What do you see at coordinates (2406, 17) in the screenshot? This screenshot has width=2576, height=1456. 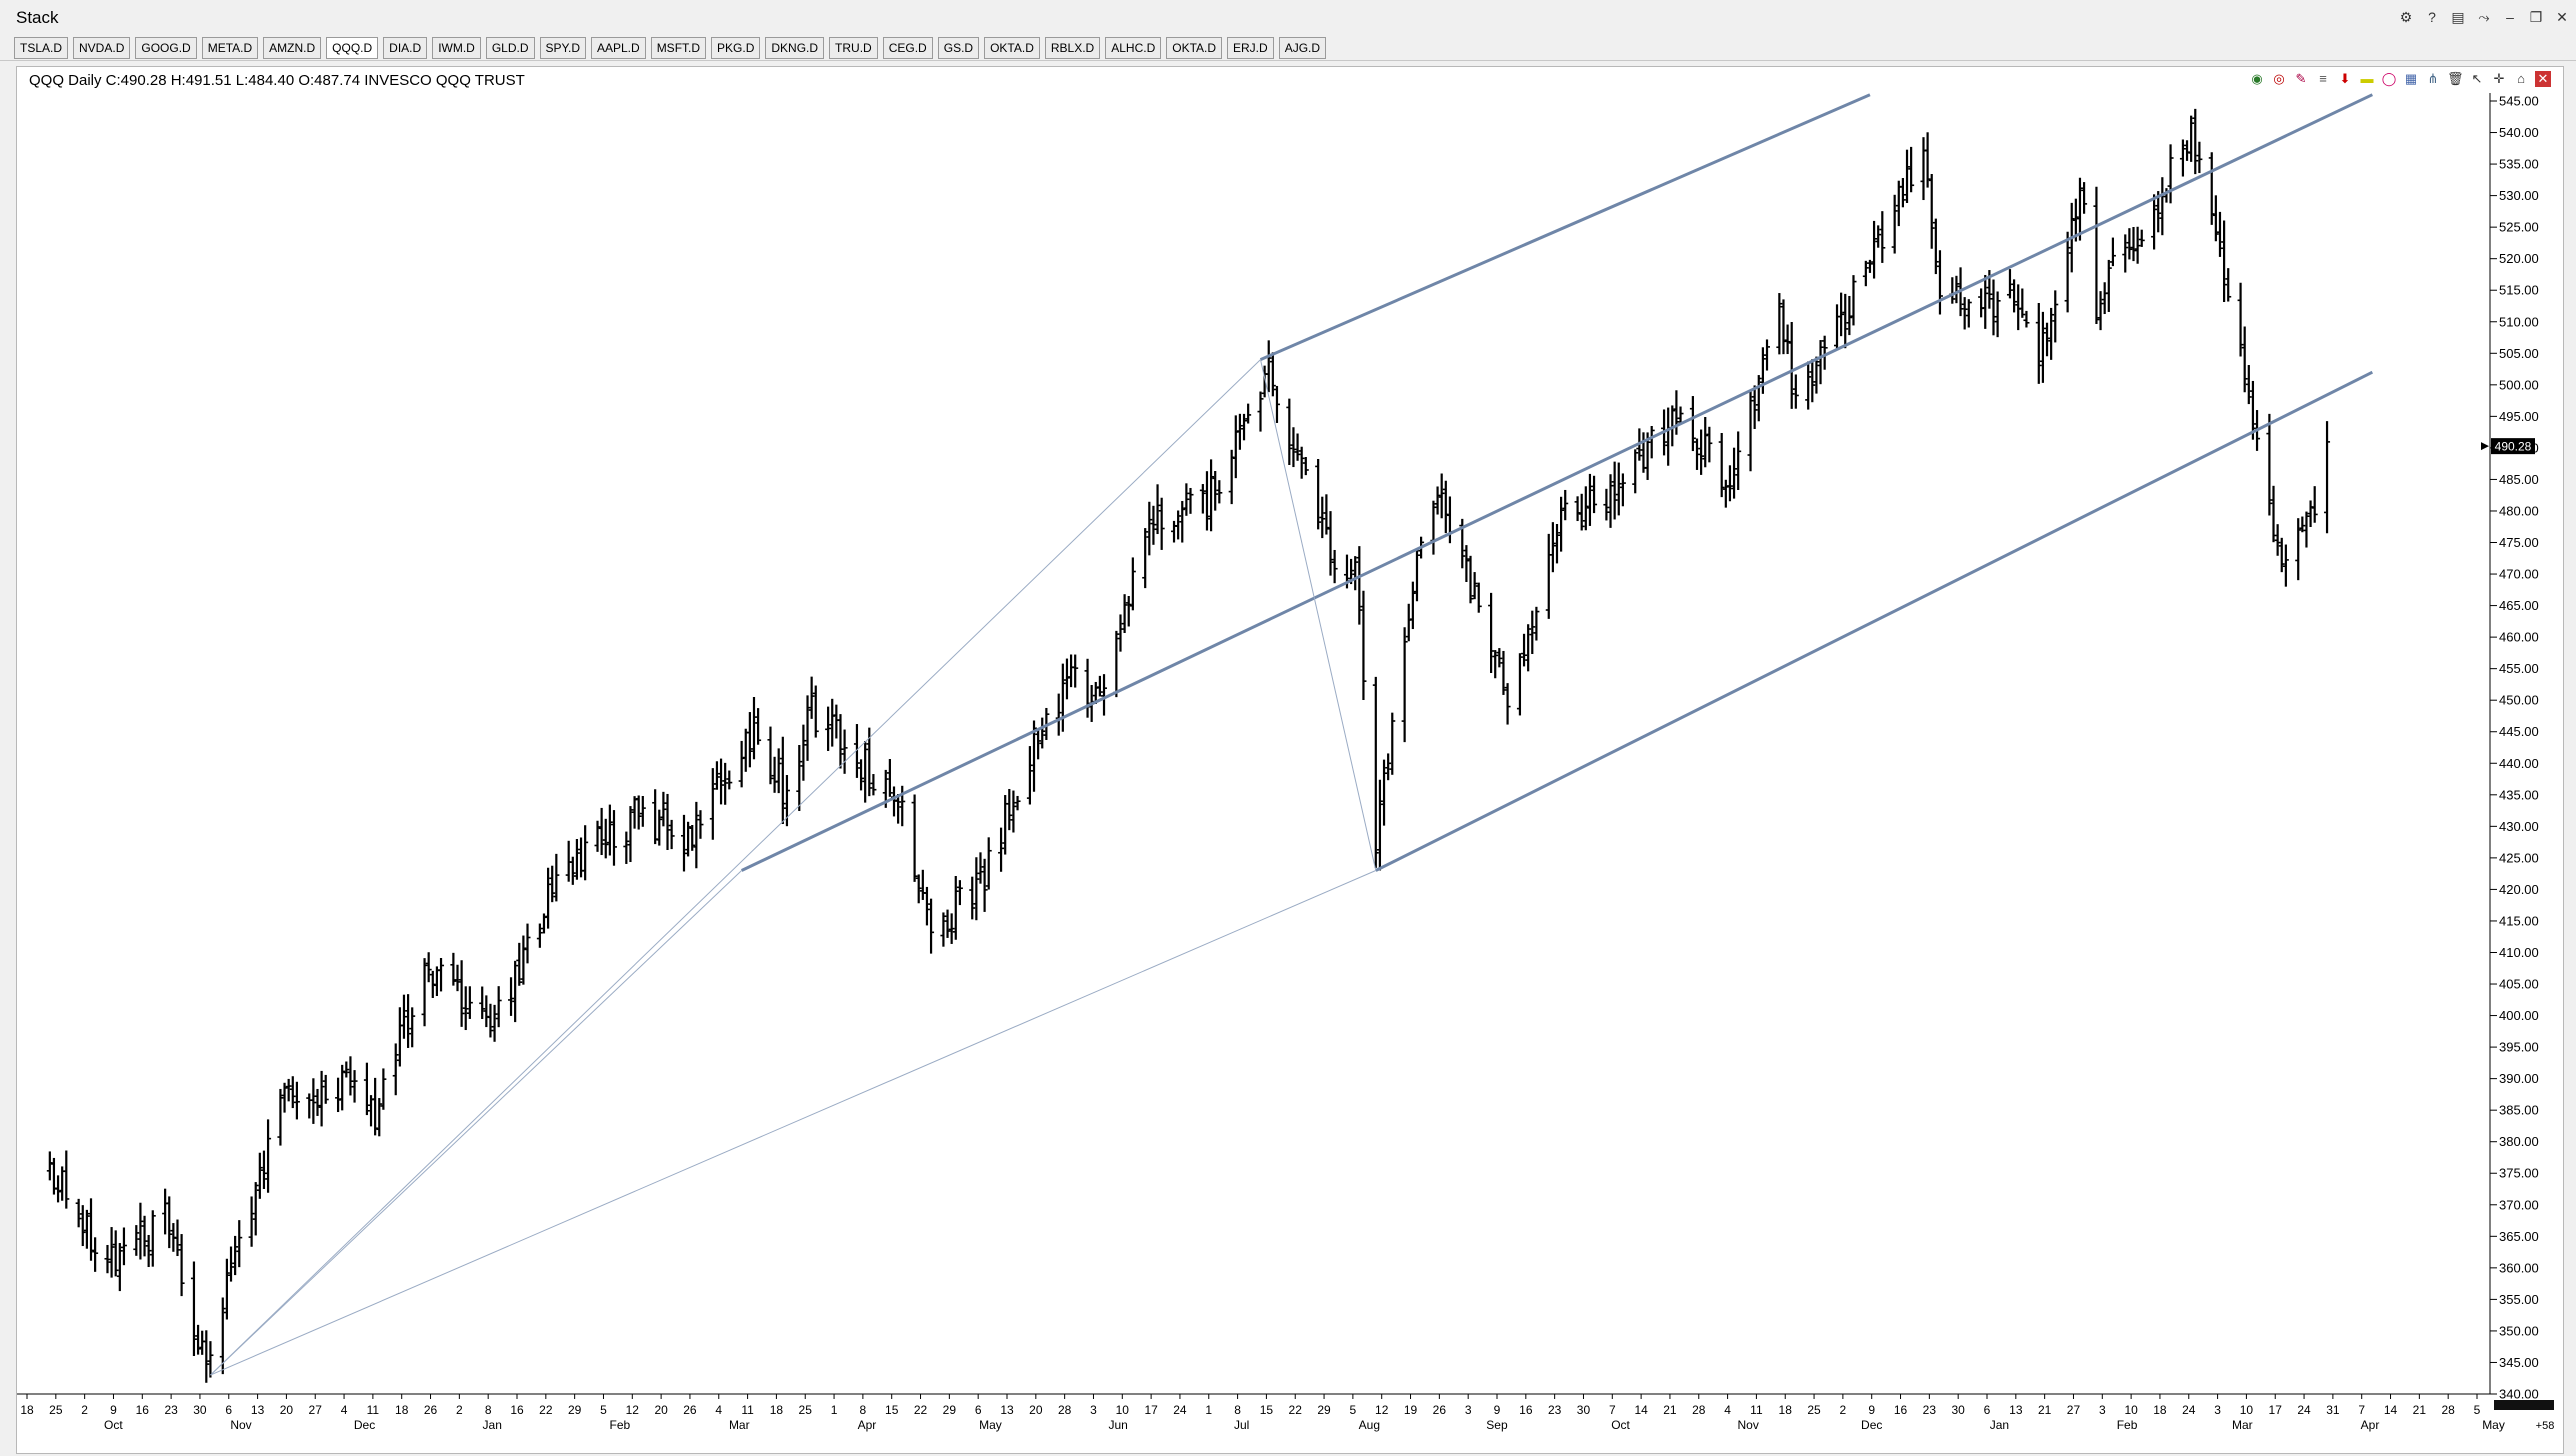 I see `settings-icon: ⚙` at bounding box center [2406, 17].